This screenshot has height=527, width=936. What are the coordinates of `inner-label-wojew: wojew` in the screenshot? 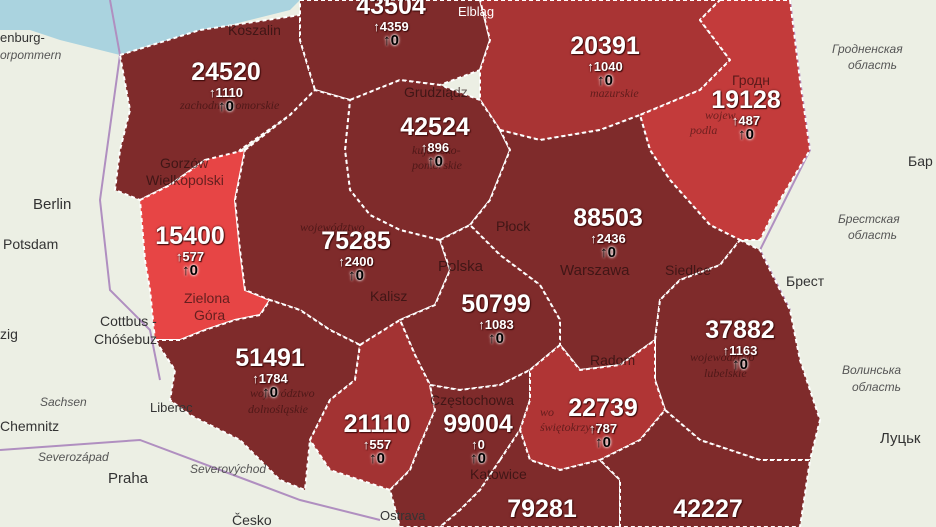 It's located at (720, 115).